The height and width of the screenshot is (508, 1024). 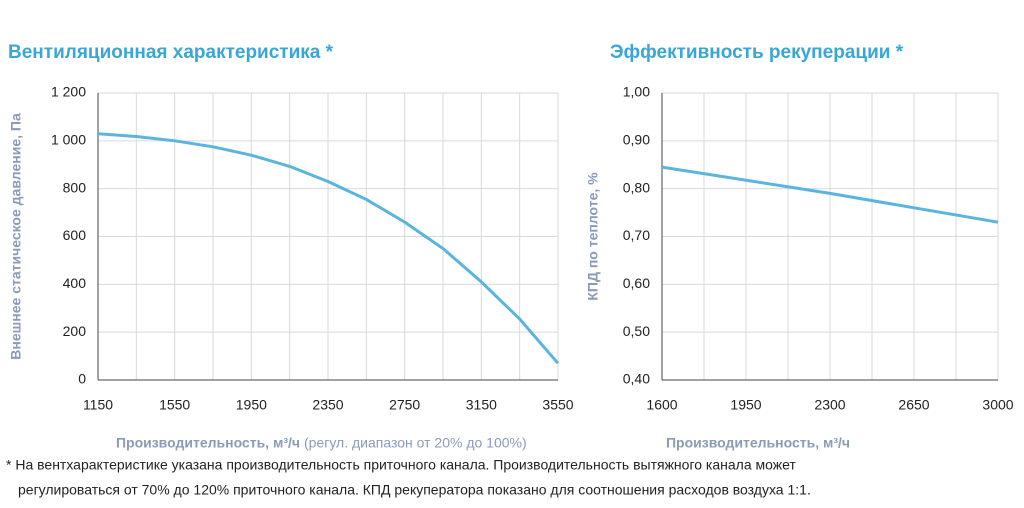 I want to click on y-tick-label: 1 000, so click(x=68, y=140).